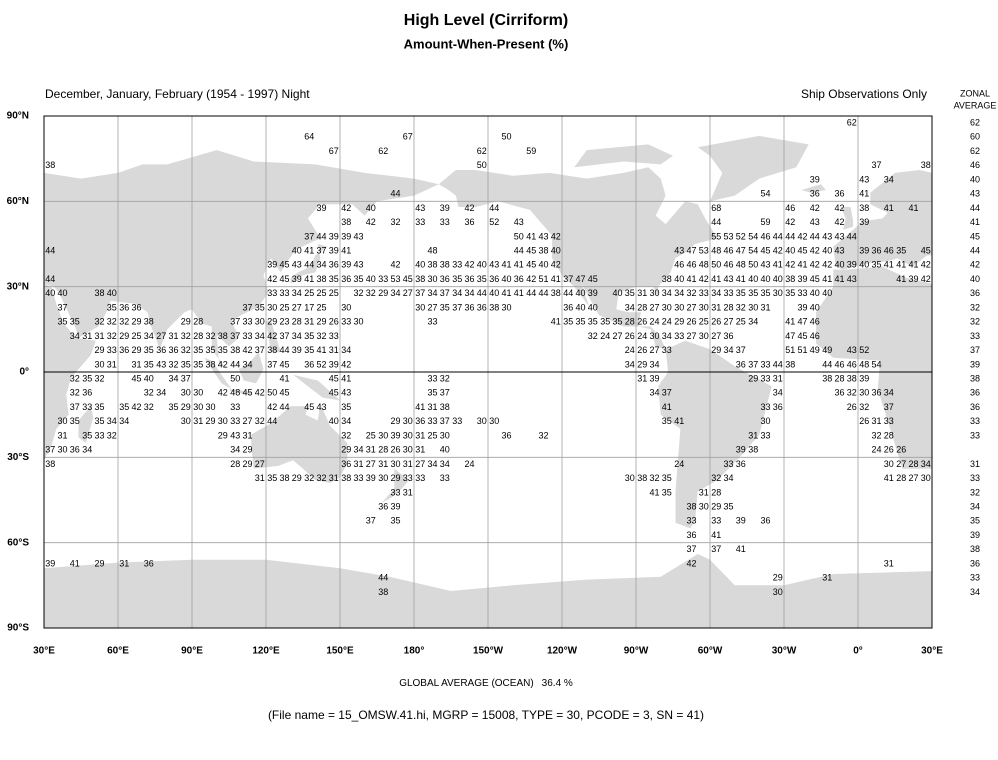 The width and height of the screenshot is (998, 760). What do you see at coordinates (679, 464) in the screenshot?
I see `cell-value: 24` at bounding box center [679, 464].